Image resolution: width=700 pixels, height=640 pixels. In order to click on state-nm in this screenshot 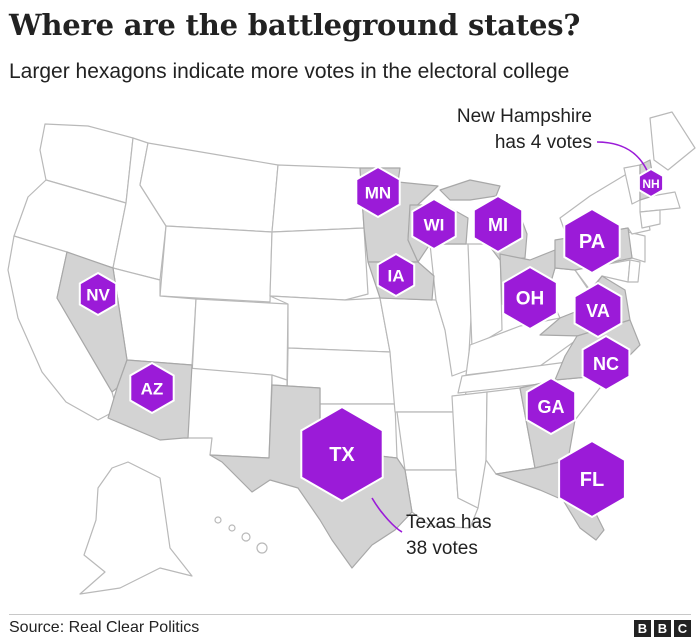, I will do `click(228, 413)`.